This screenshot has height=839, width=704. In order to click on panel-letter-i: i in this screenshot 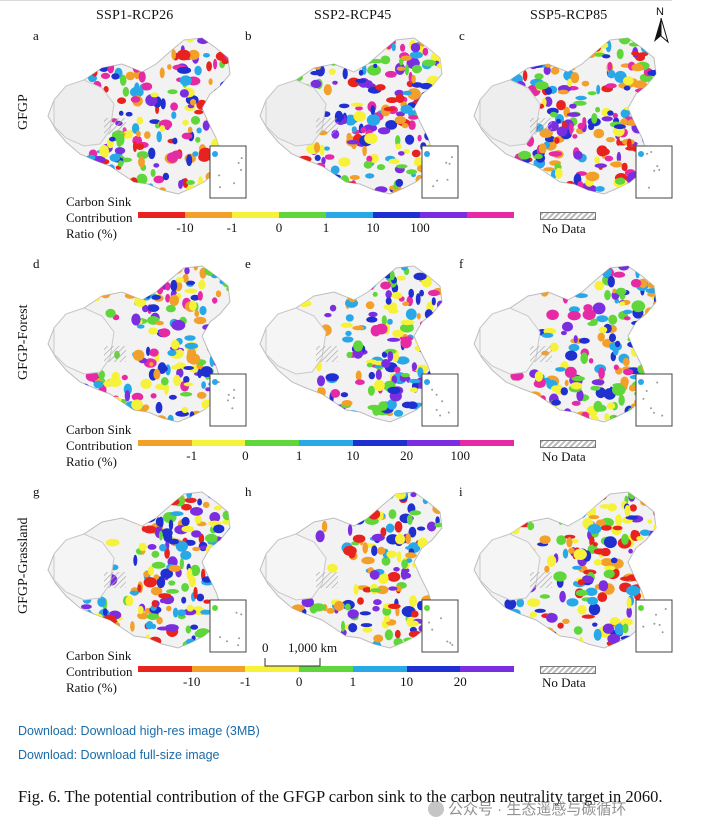, I will do `click(461, 491)`.